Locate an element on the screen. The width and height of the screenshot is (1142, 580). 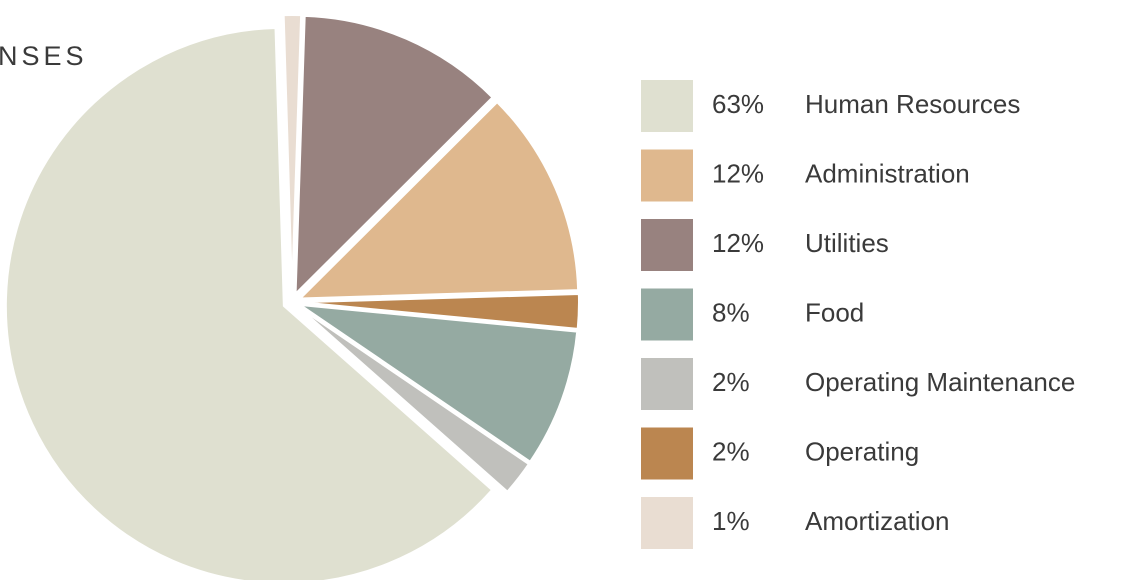
legend-label: Operating Maintenance is located at coordinates (940, 382).